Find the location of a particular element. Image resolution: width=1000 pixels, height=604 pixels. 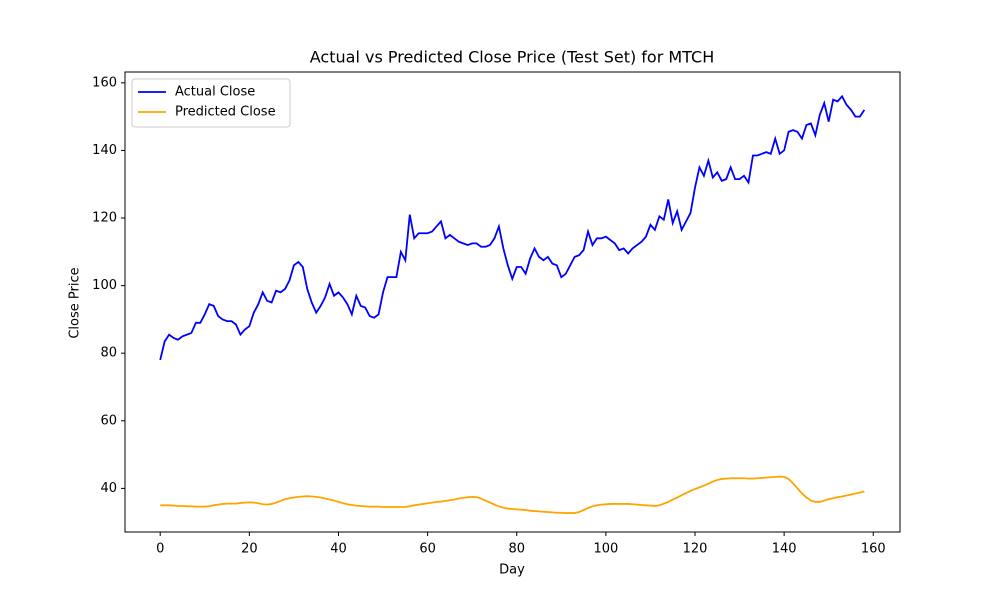

x-tick-label: 40 is located at coordinates (338, 549).